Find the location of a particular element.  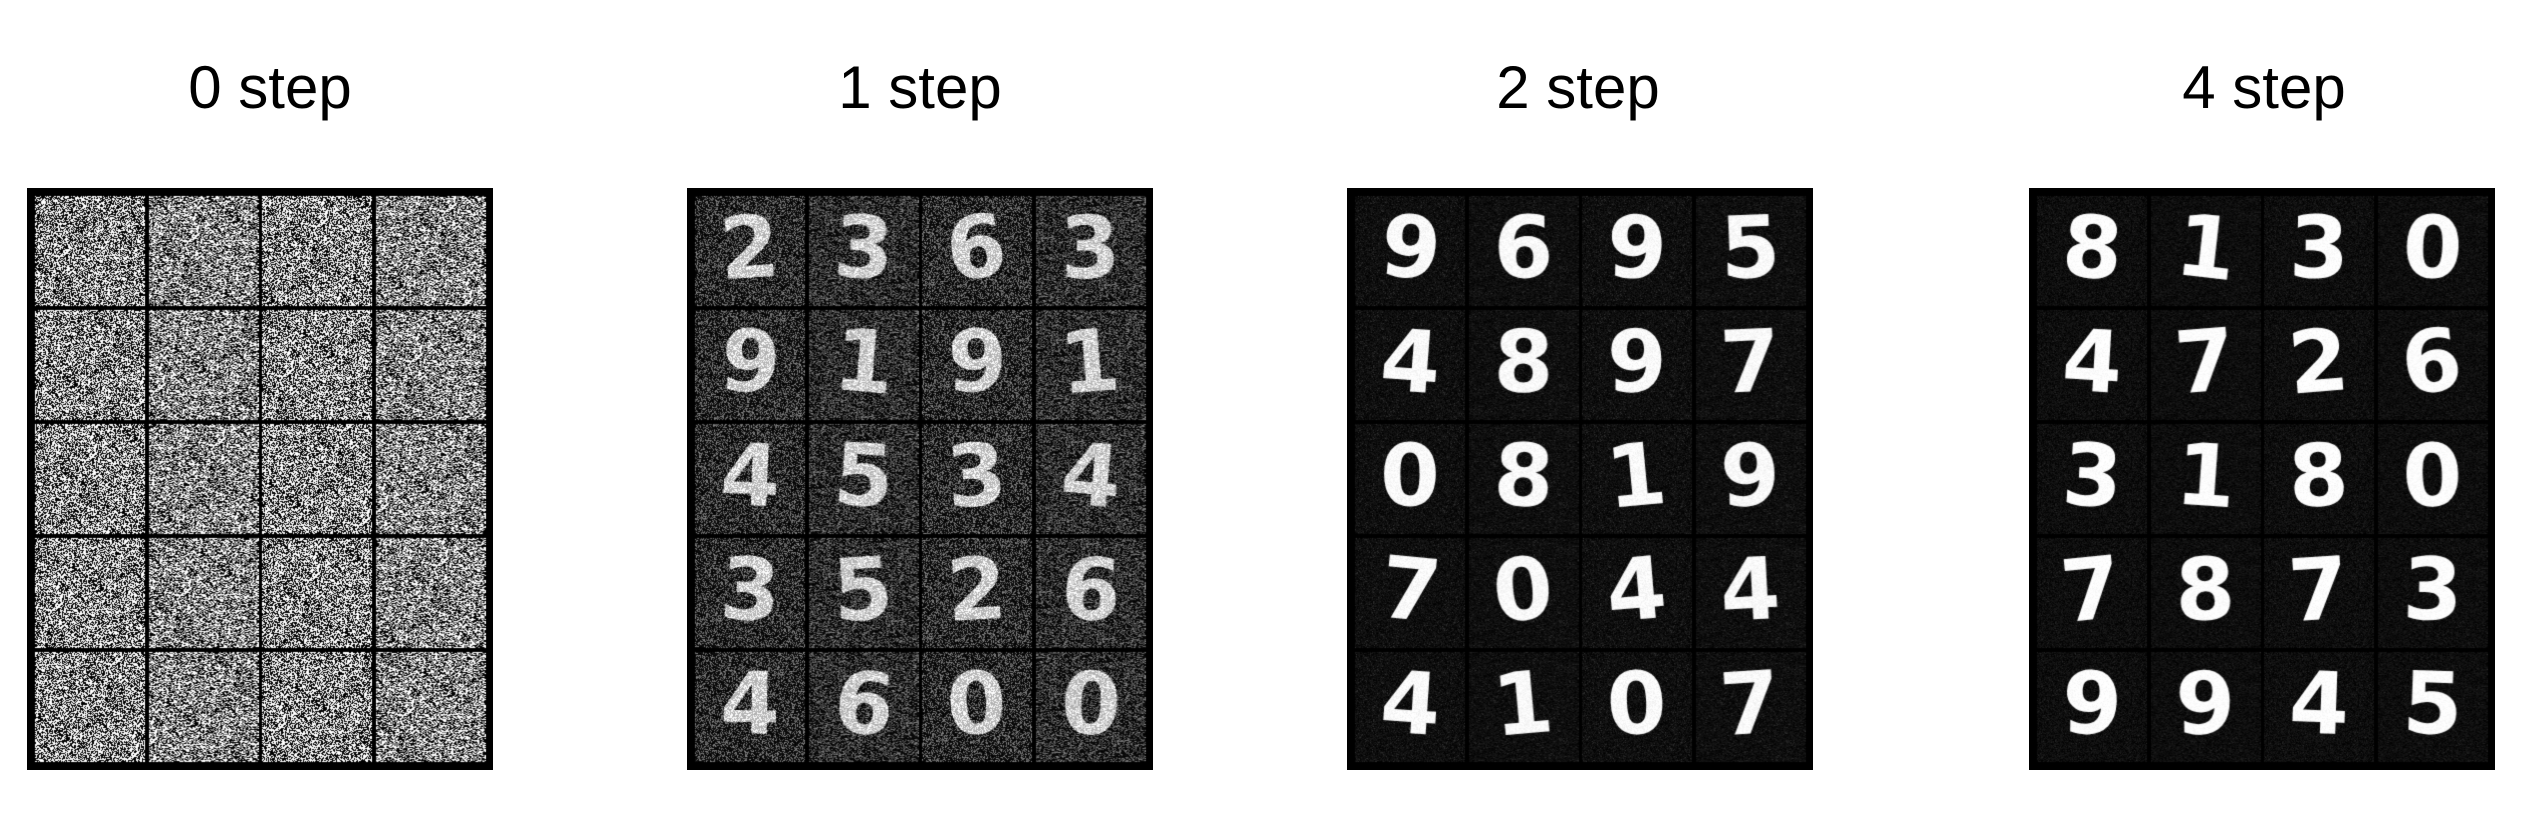

panel-title: 0 step is located at coordinates (270, 88).